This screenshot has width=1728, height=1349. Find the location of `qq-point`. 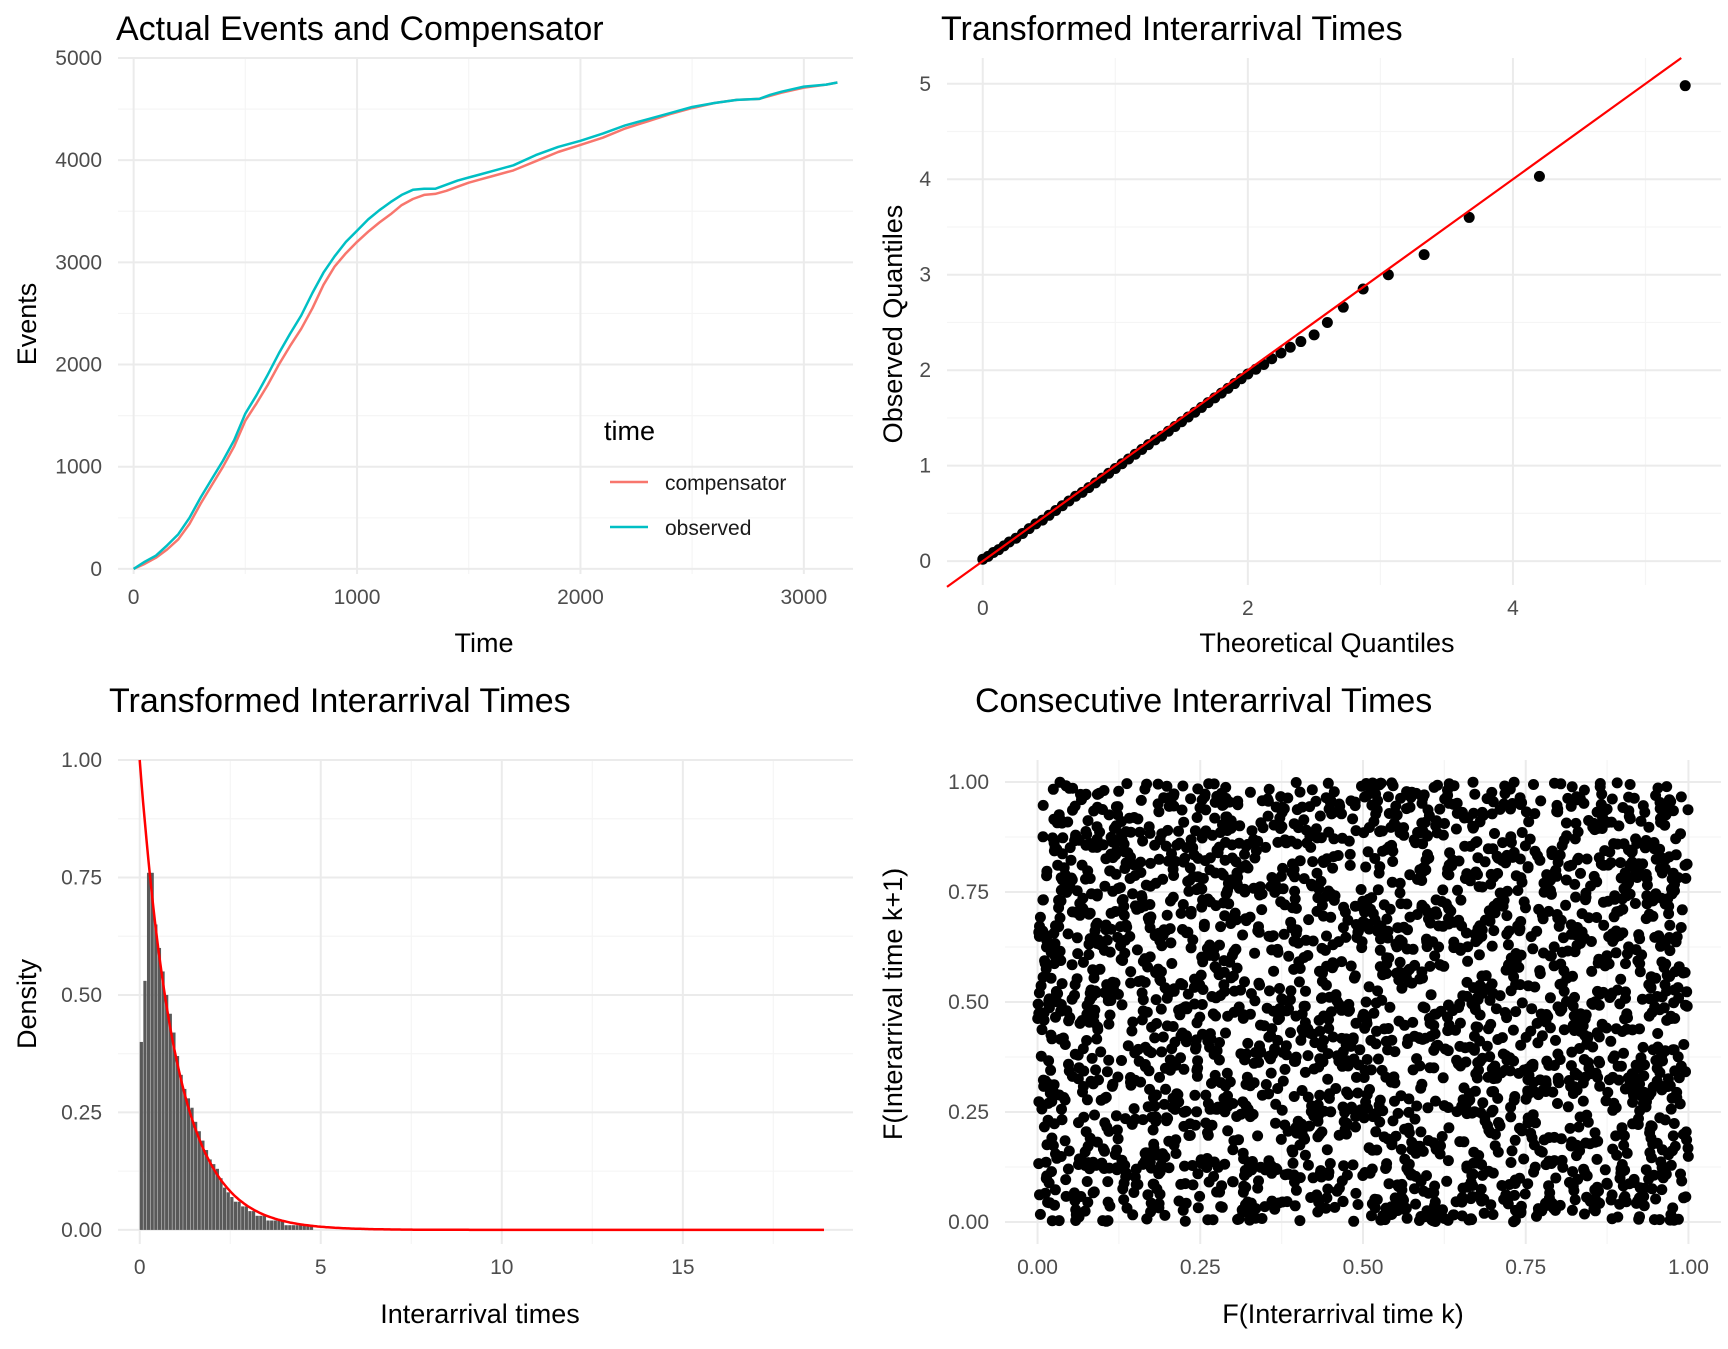

qq-point is located at coordinates (1424, 255).